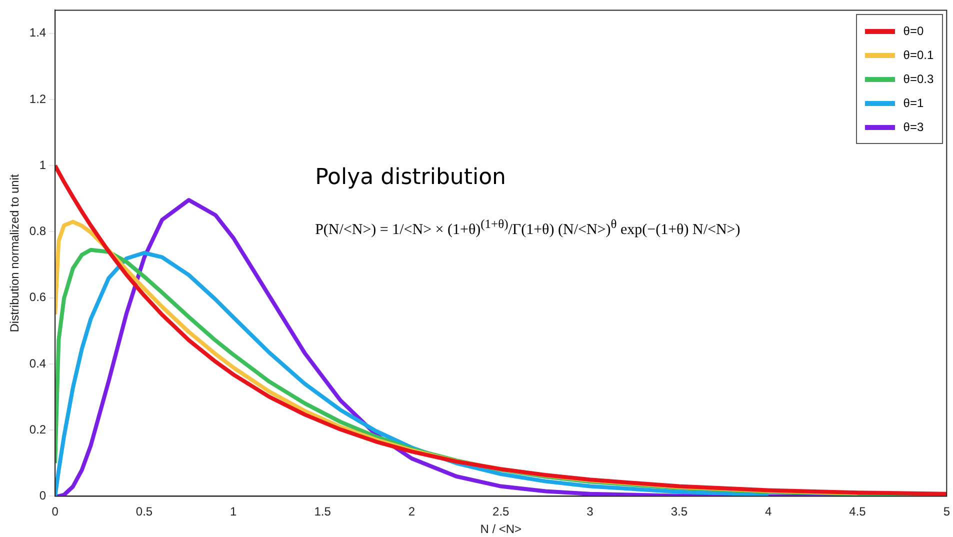  I want to click on x-tick-label: 1, so click(234, 511).